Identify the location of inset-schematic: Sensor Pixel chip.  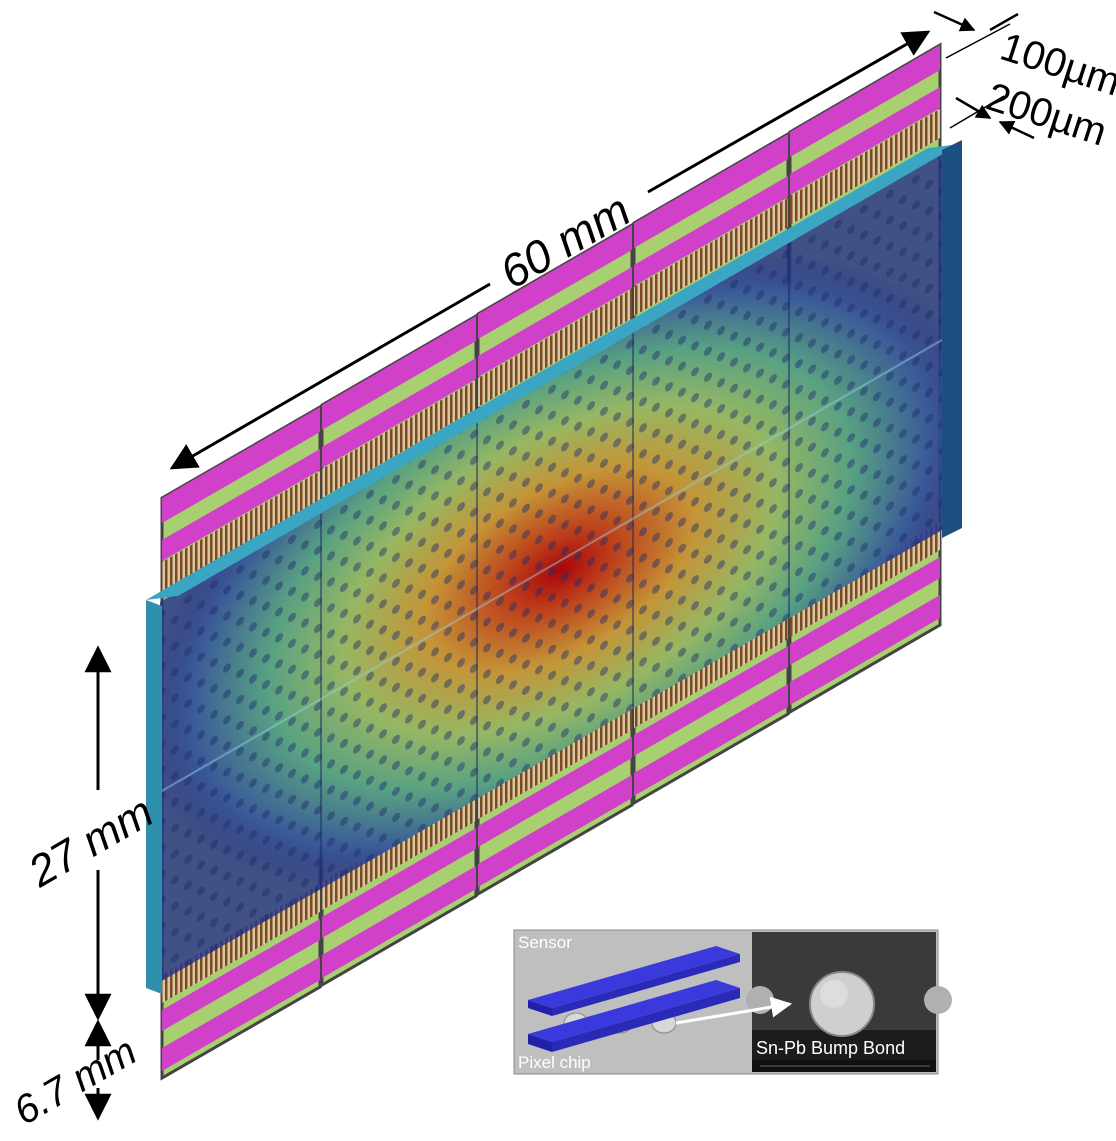
(629, 1002).